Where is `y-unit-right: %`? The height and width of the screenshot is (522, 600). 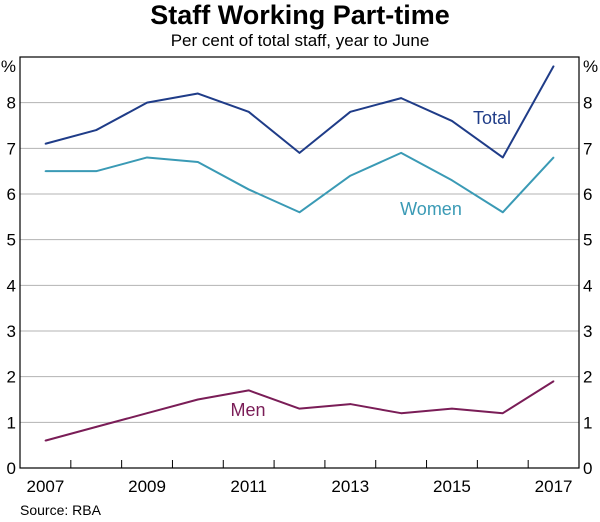 y-unit-right: % is located at coordinates (590, 66).